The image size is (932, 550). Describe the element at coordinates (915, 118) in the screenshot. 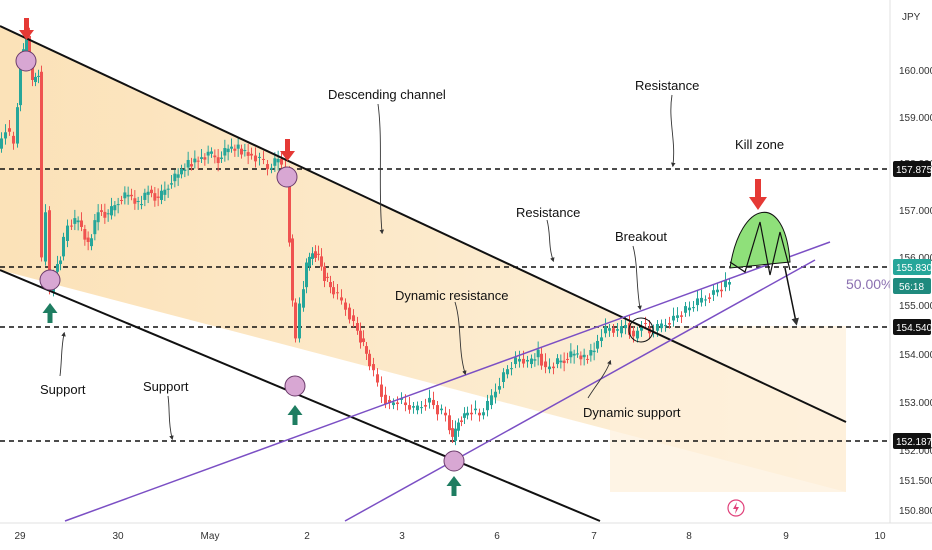

I see `y-tick-label: 159.000` at that location.